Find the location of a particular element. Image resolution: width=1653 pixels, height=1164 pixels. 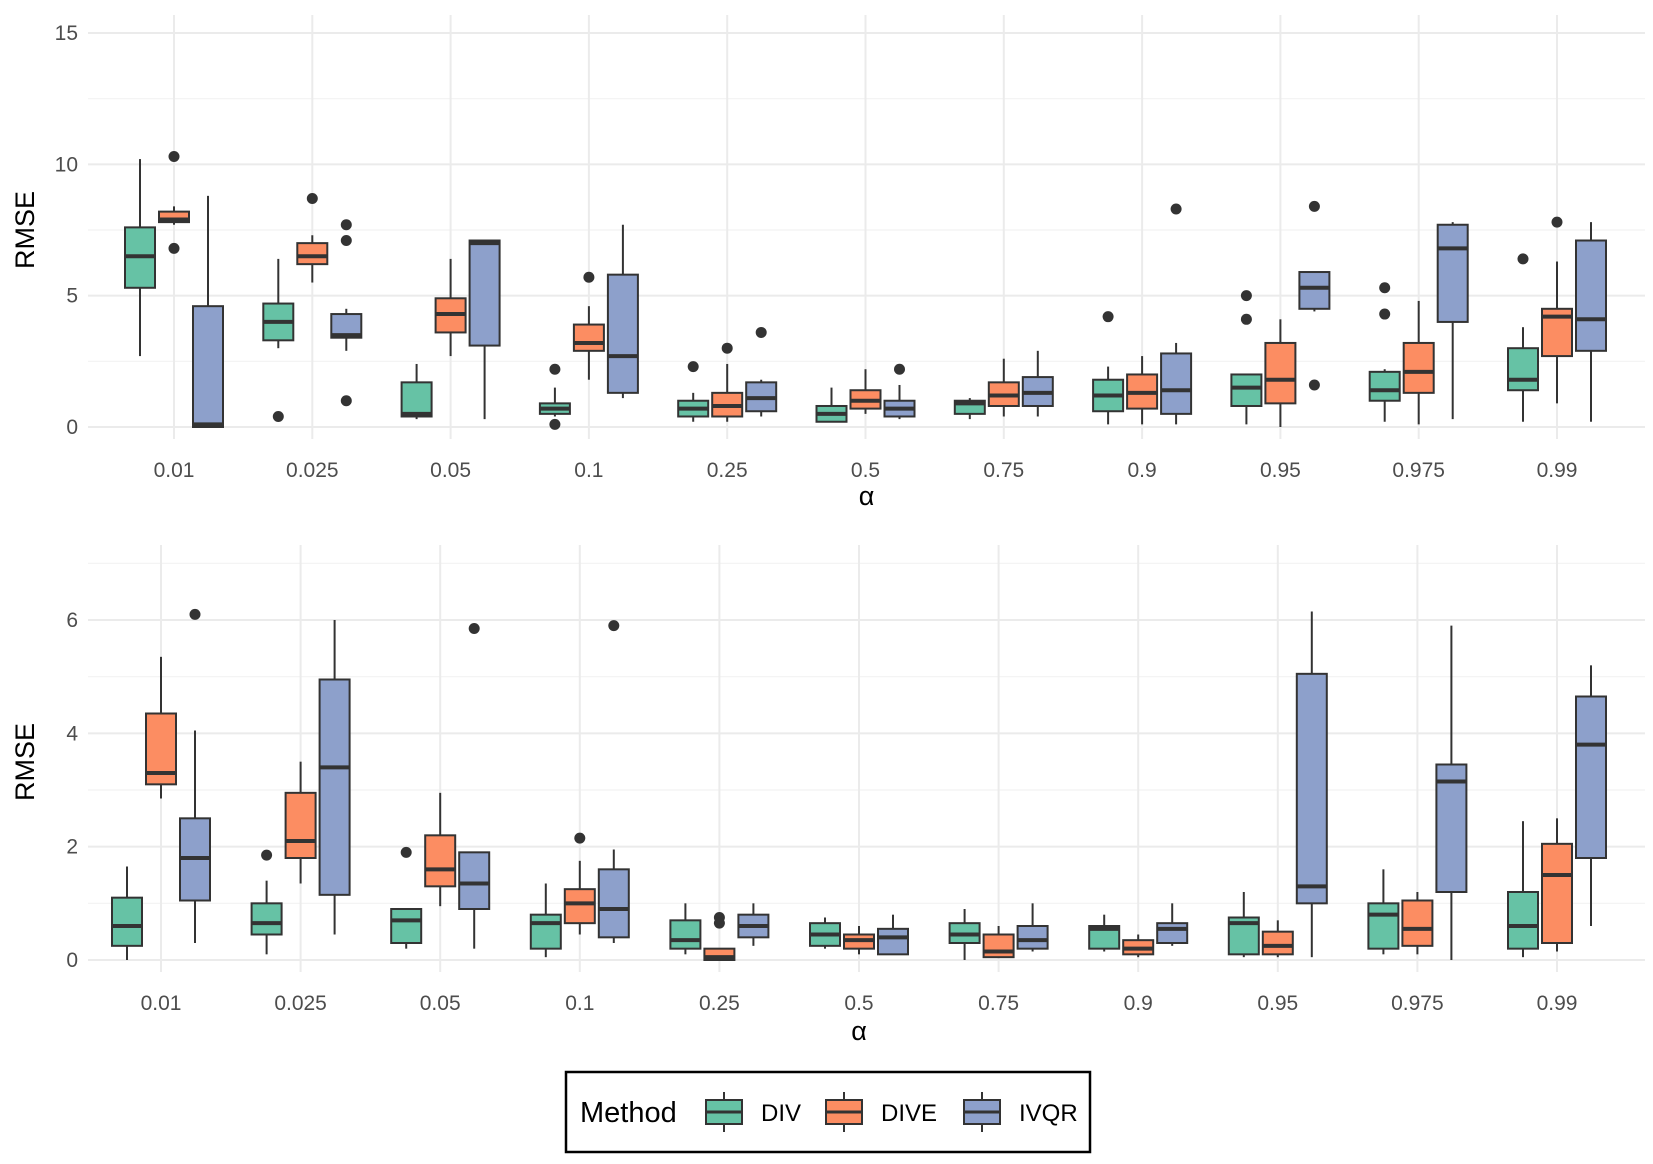

y-tick-label: 10 is located at coordinates (66, 164).